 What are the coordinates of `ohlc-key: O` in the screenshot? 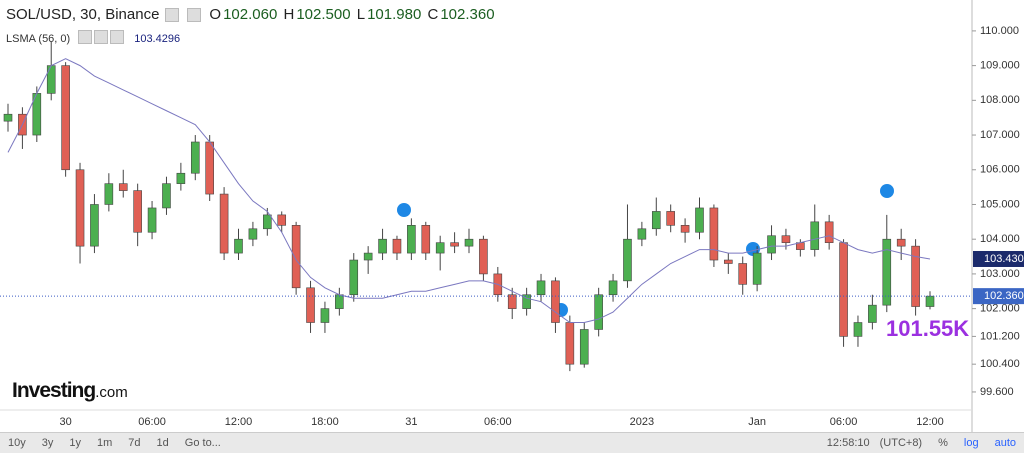 It's located at (215, 14).